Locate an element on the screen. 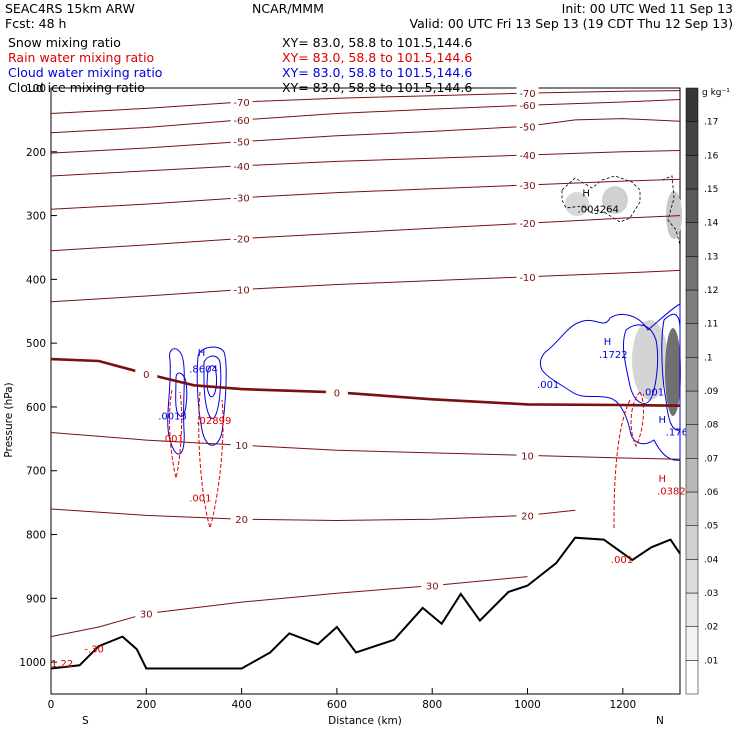 Image resolution: width=740 pixels, height=740 pixels. colorbar-label: .13 is located at coordinates (711, 257).